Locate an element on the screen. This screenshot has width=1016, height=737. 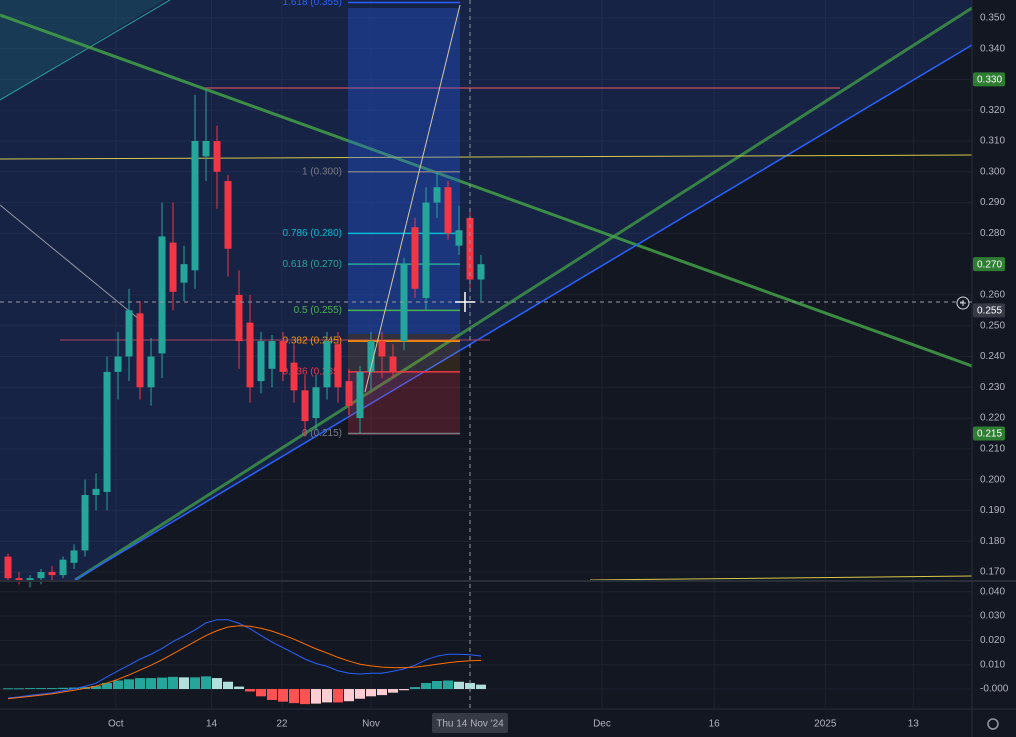
fib-label: 1 (0.300) is located at coordinates (322, 171).